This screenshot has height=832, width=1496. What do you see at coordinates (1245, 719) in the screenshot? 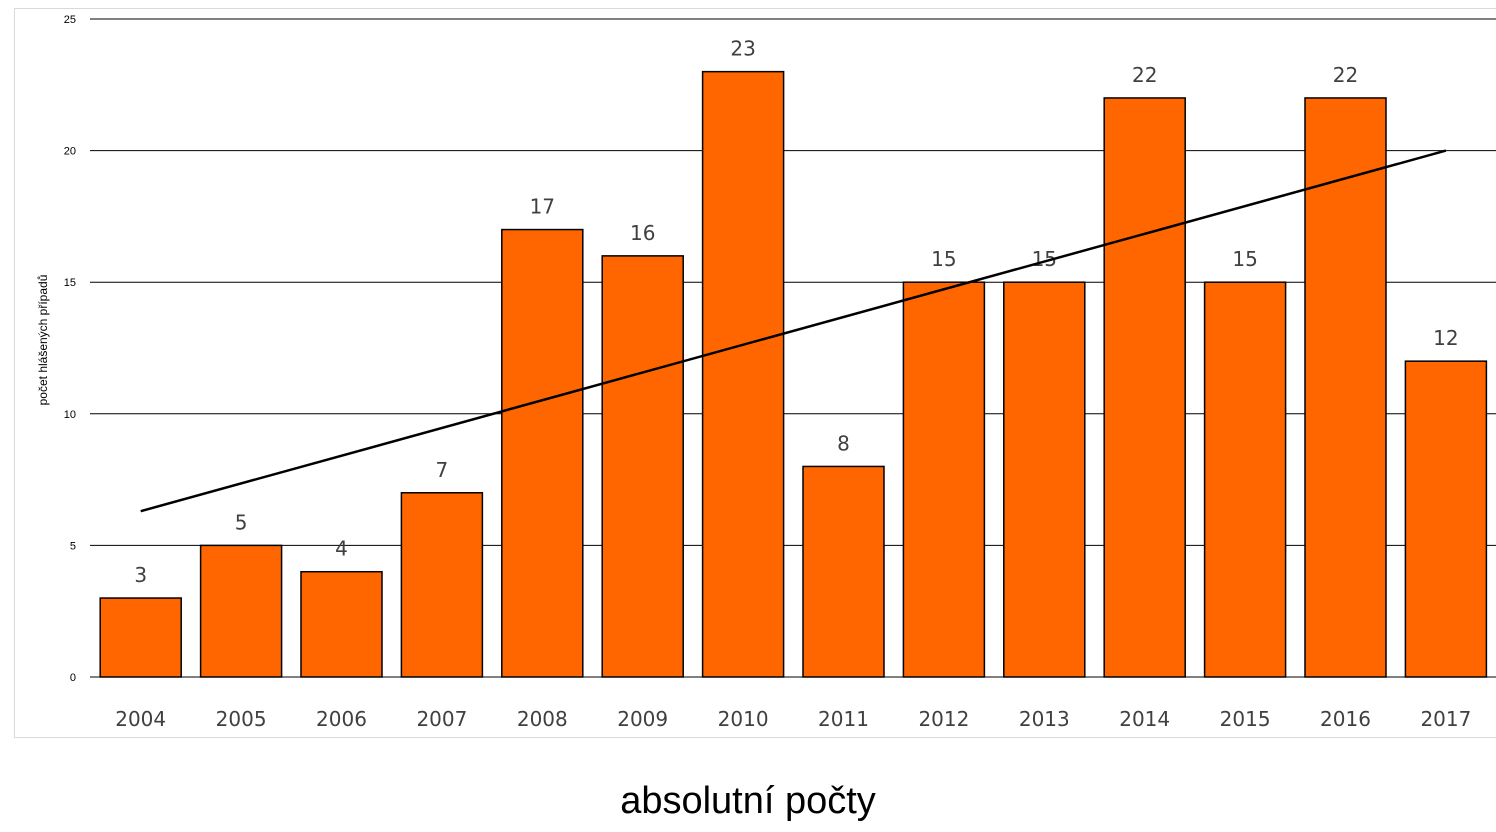
I see `x-tick-label: 2015` at bounding box center [1245, 719].